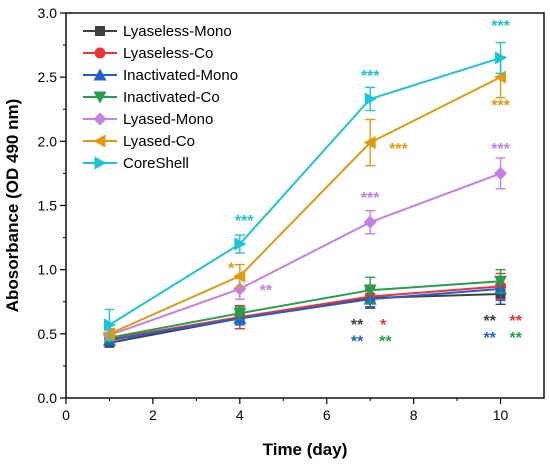  I want to click on x-tick-label: 0, so click(66, 415).